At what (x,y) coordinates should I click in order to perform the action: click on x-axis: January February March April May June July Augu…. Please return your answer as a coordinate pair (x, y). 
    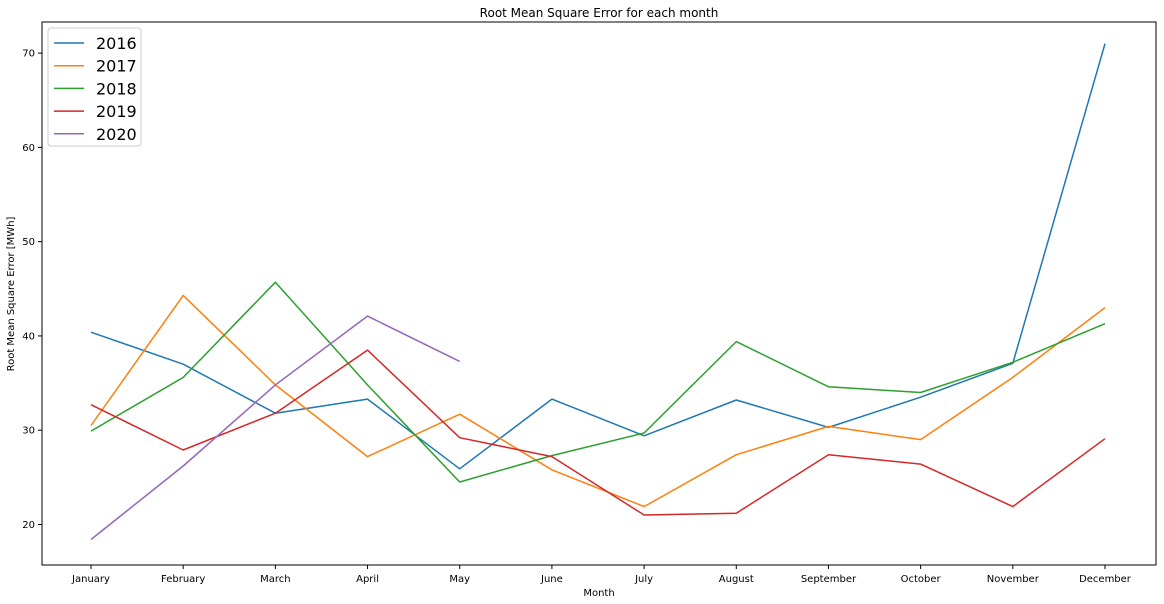
    Looking at the image, I should click on (601, 575).